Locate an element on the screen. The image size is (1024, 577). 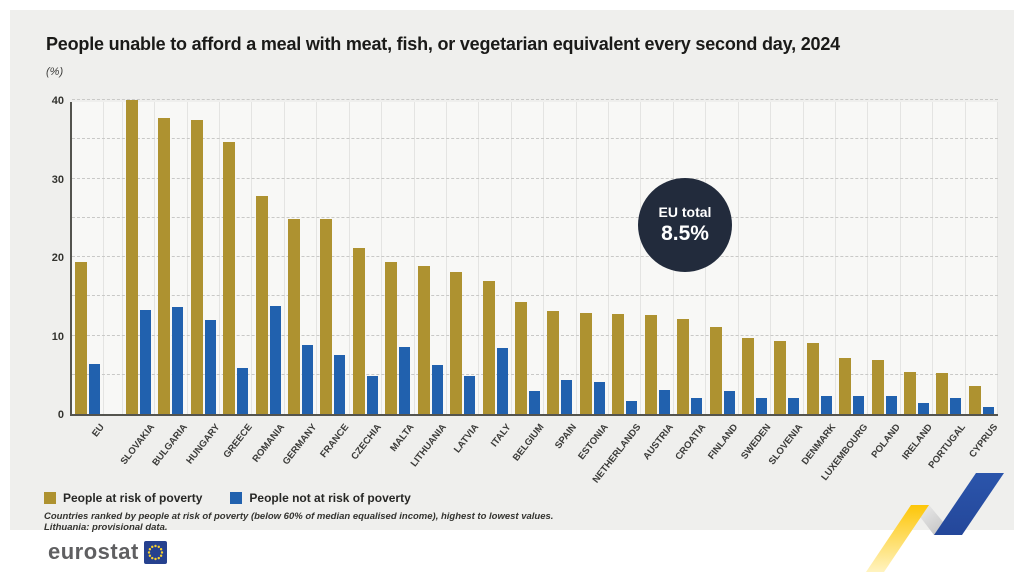
eu-flag-icon is located at coordinates (155, 552).